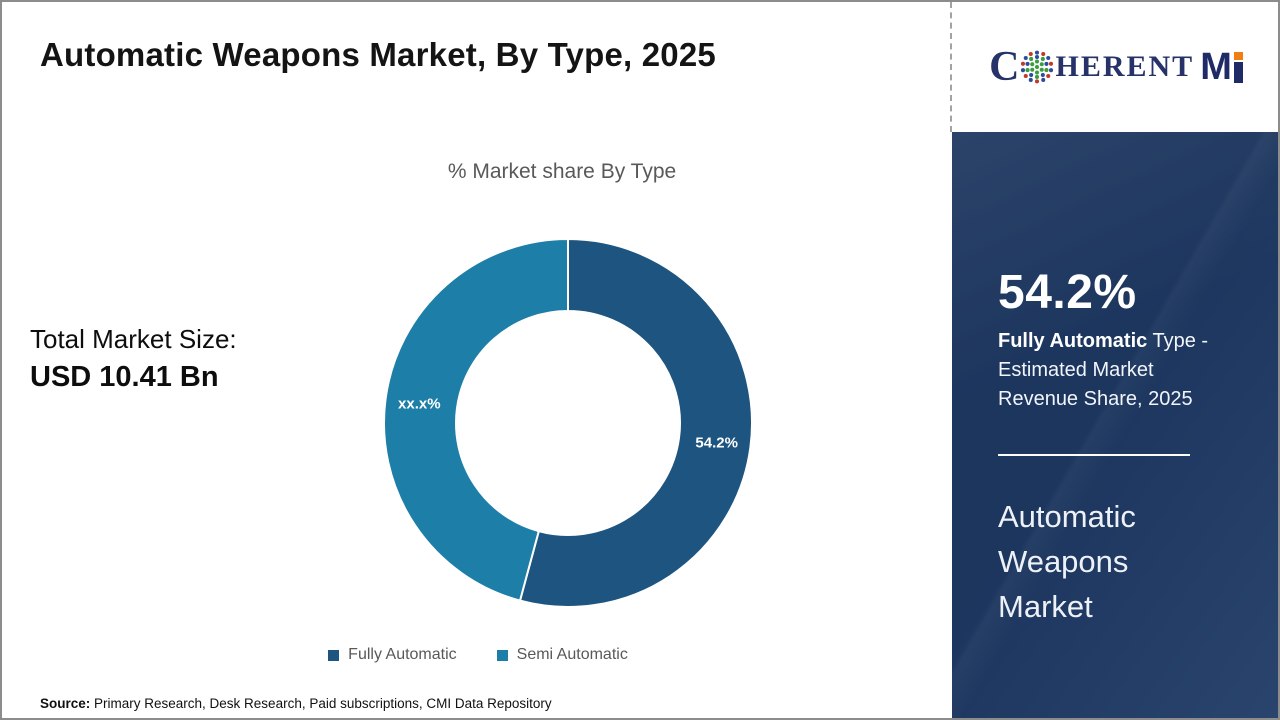 The height and width of the screenshot is (720, 1280). What do you see at coordinates (1216, 67) in the screenshot?
I see `logo-letter-m: M` at bounding box center [1216, 67].